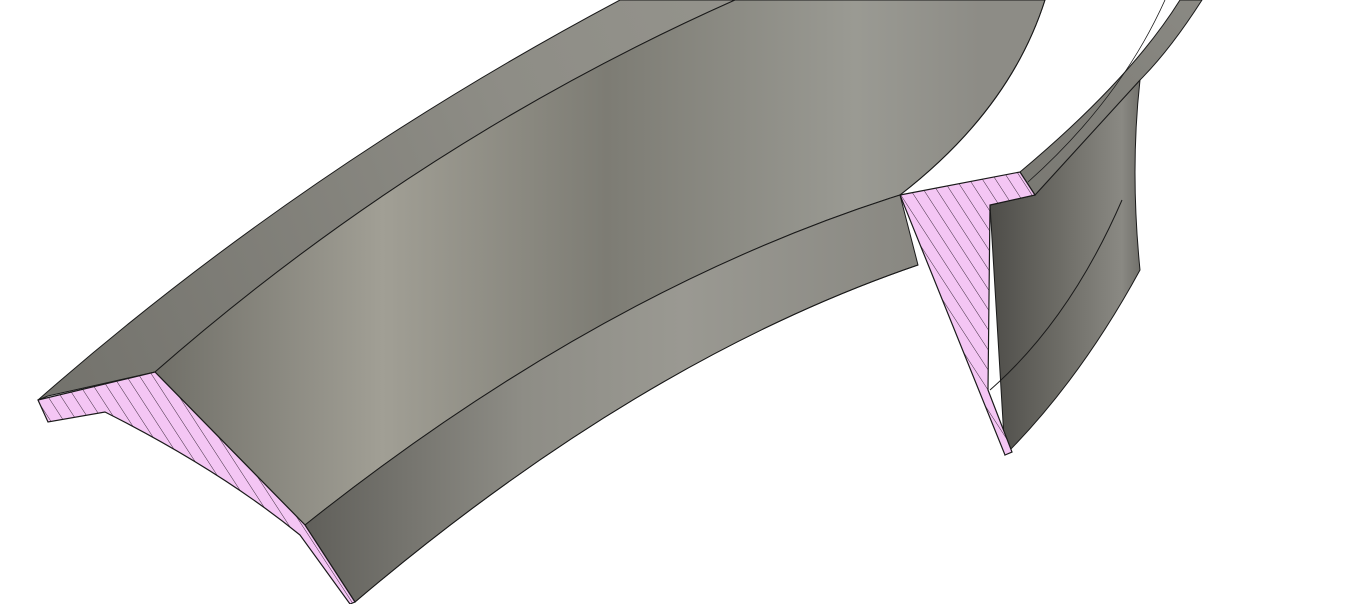 The image size is (1366, 604). I want to click on right-outer-wall, so click(1065, 267).